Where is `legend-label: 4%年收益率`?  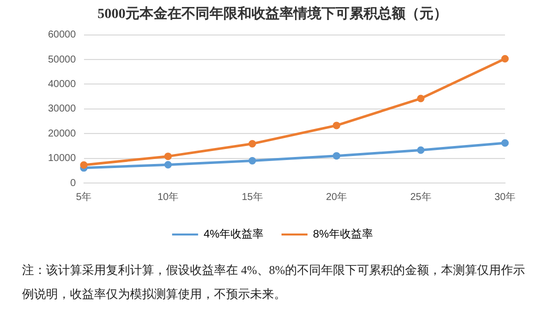
legend-label: 4%年收益率 is located at coordinates (234, 234).